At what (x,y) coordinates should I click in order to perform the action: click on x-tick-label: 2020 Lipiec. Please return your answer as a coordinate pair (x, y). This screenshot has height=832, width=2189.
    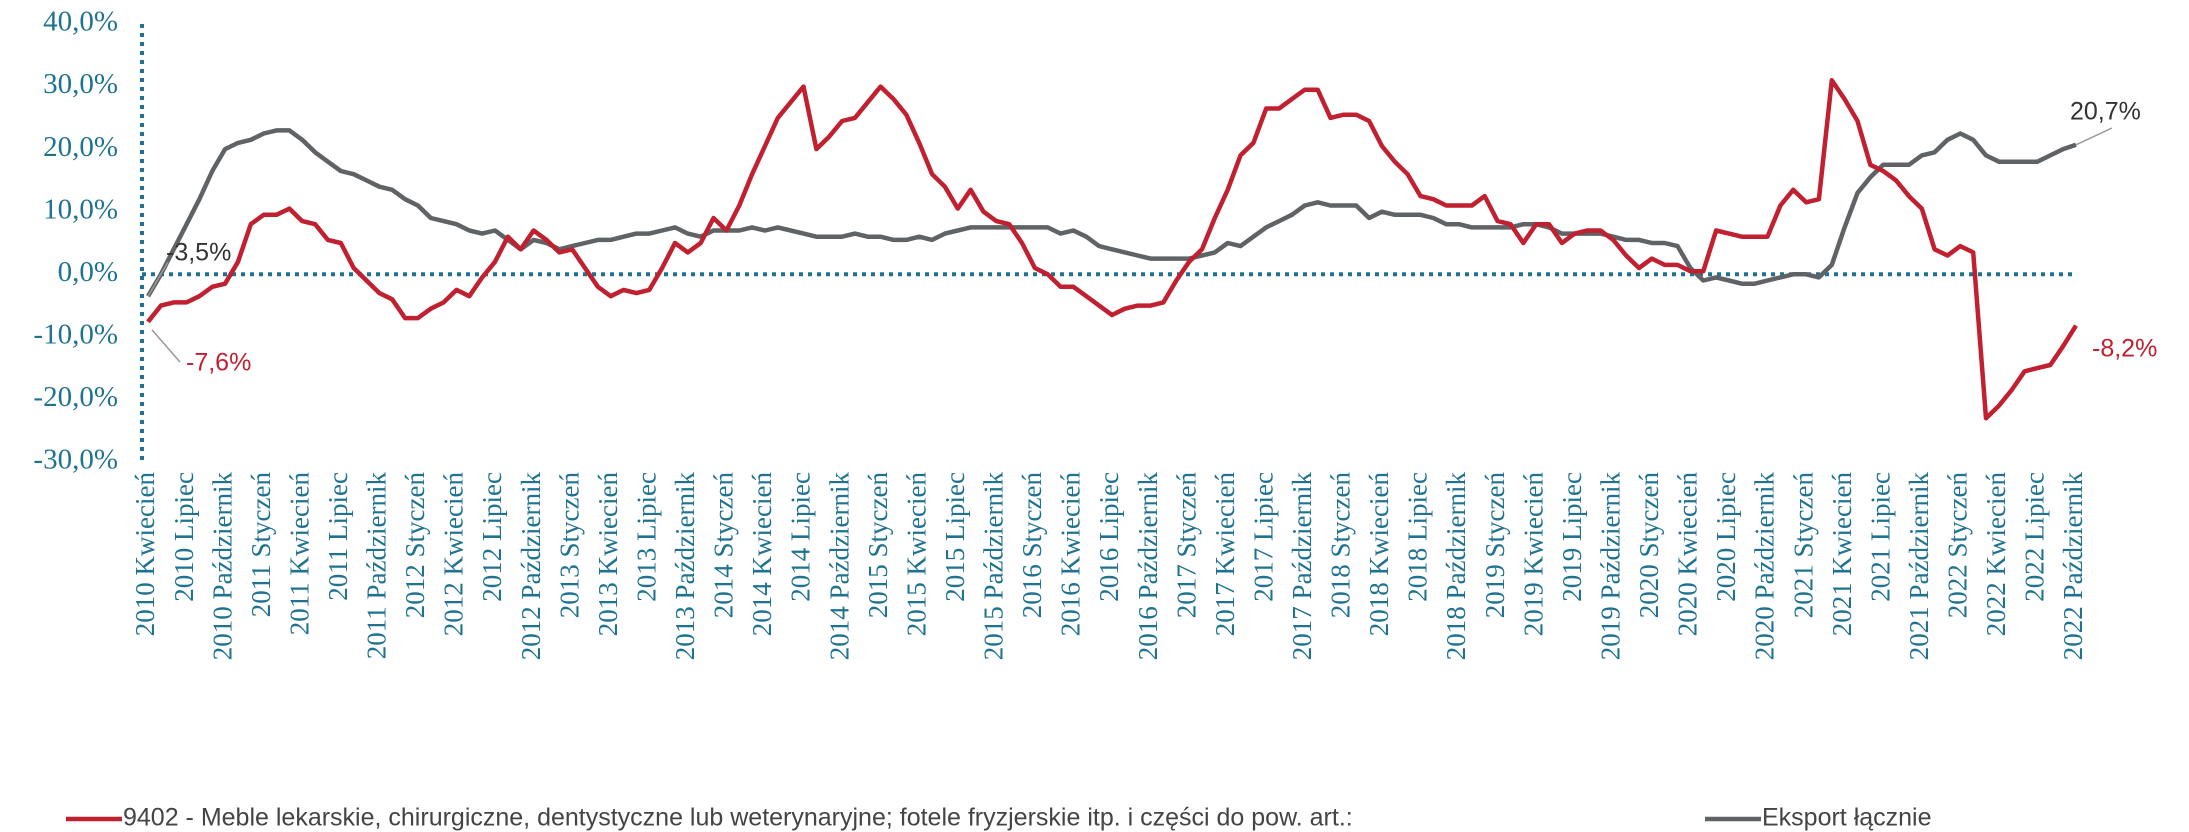
    Looking at the image, I should click on (1726, 537).